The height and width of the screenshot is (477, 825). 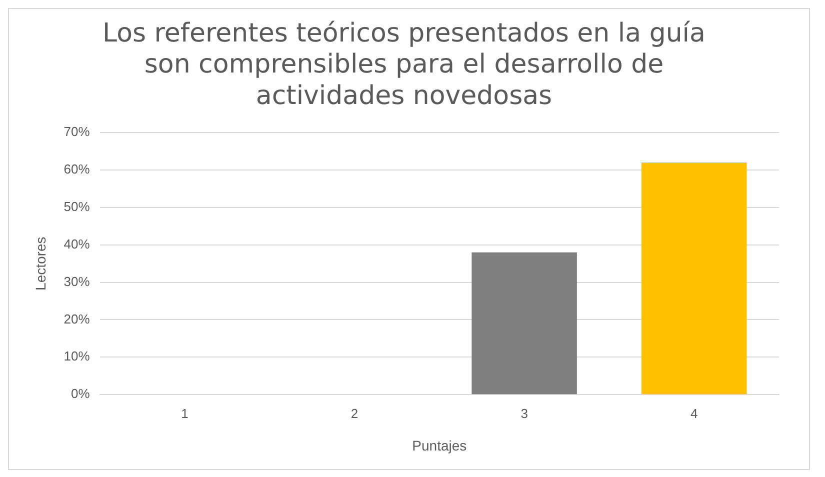 What do you see at coordinates (77, 244) in the screenshot?
I see `y-tick-label: 40%` at bounding box center [77, 244].